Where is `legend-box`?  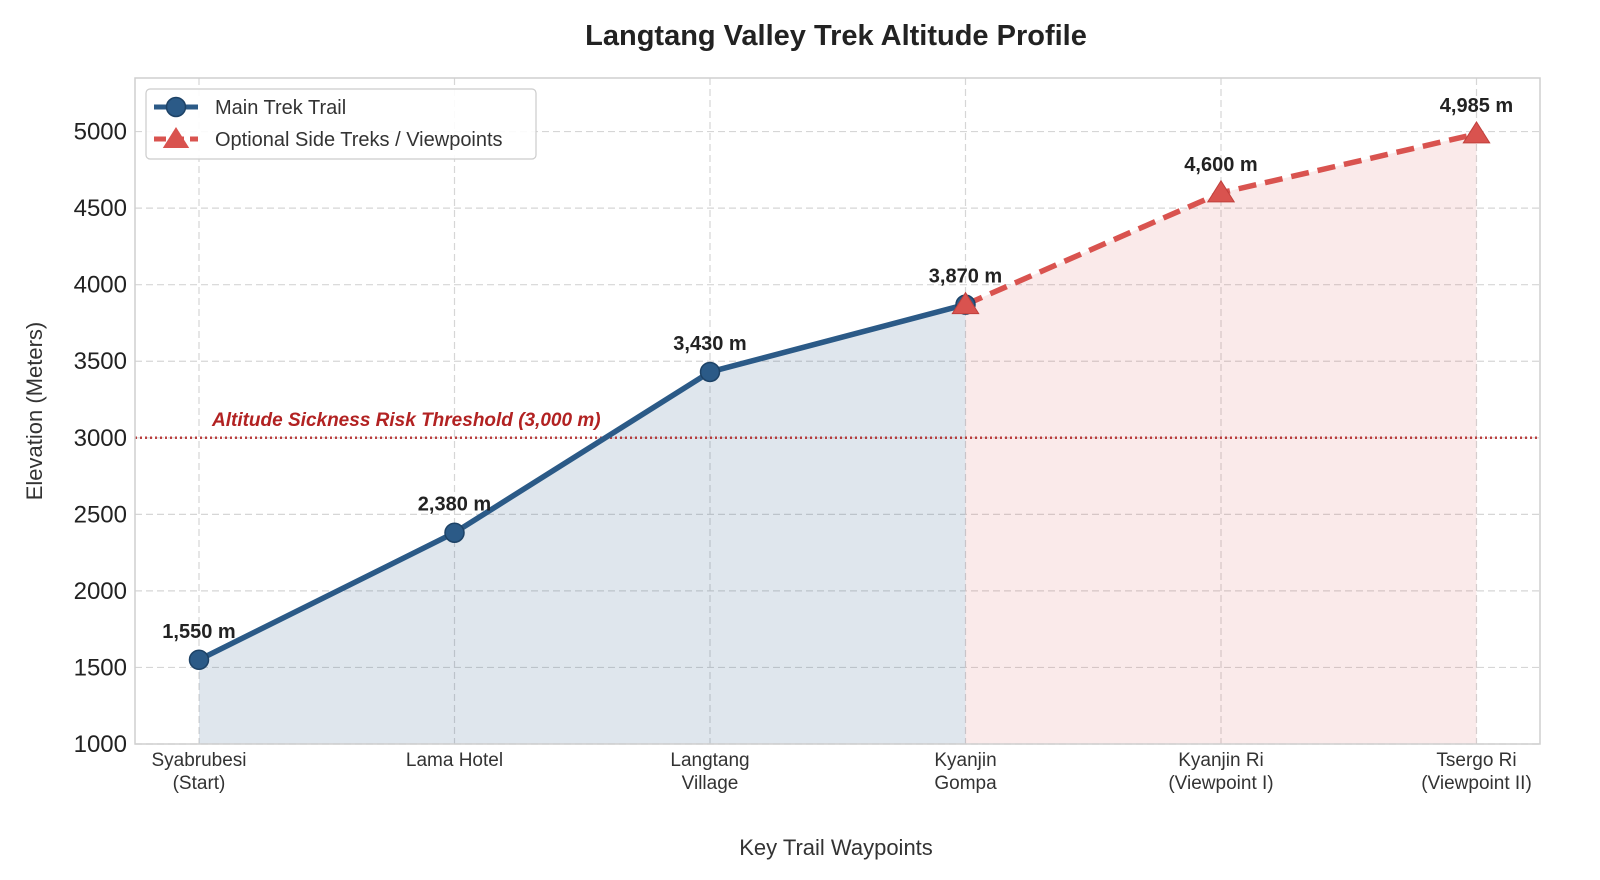
legend-box is located at coordinates (341, 124).